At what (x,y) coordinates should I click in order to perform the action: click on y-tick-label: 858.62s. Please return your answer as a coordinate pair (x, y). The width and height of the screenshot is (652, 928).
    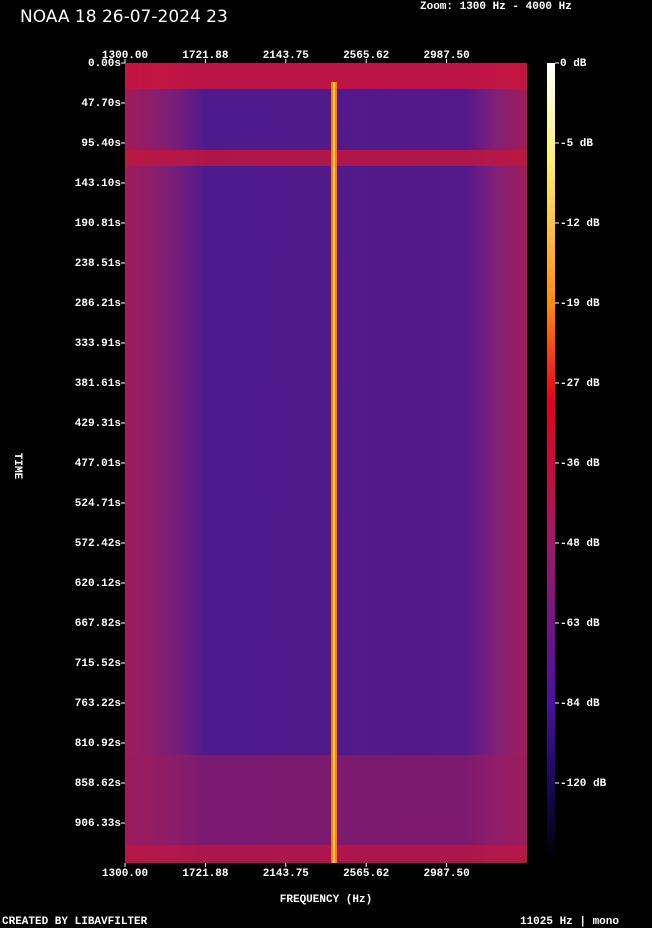
    Looking at the image, I should click on (98, 784).